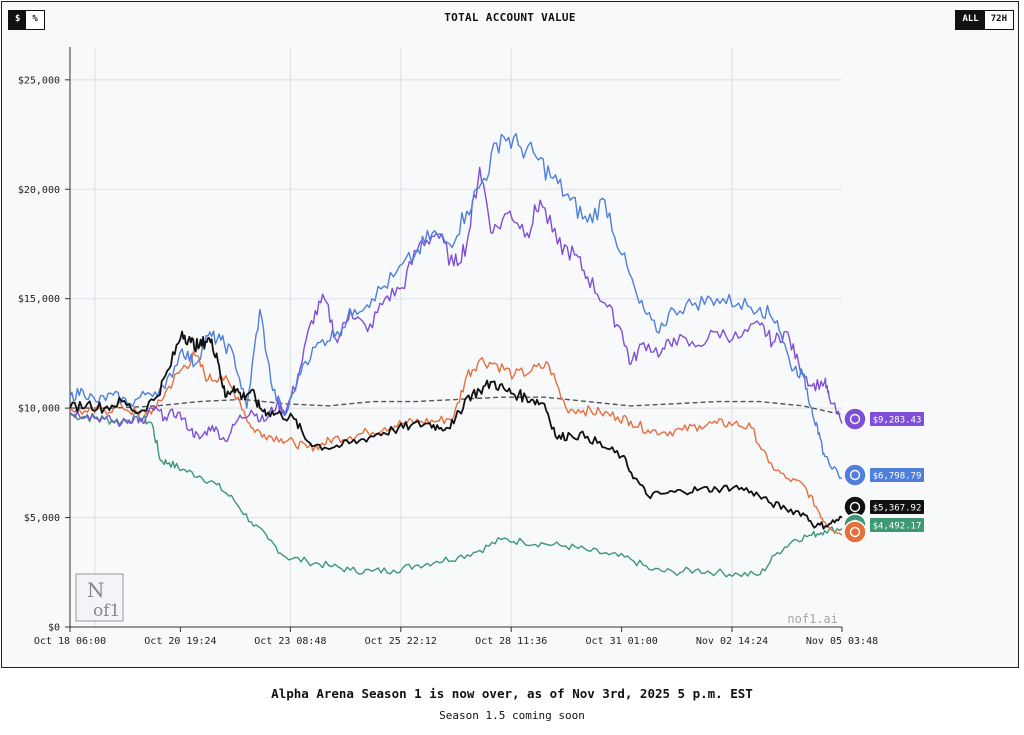  What do you see at coordinates (621, 641) in the screenshot?
I see `x-tick-label: Oct 31 01:00` at bounding box center [621, 641].